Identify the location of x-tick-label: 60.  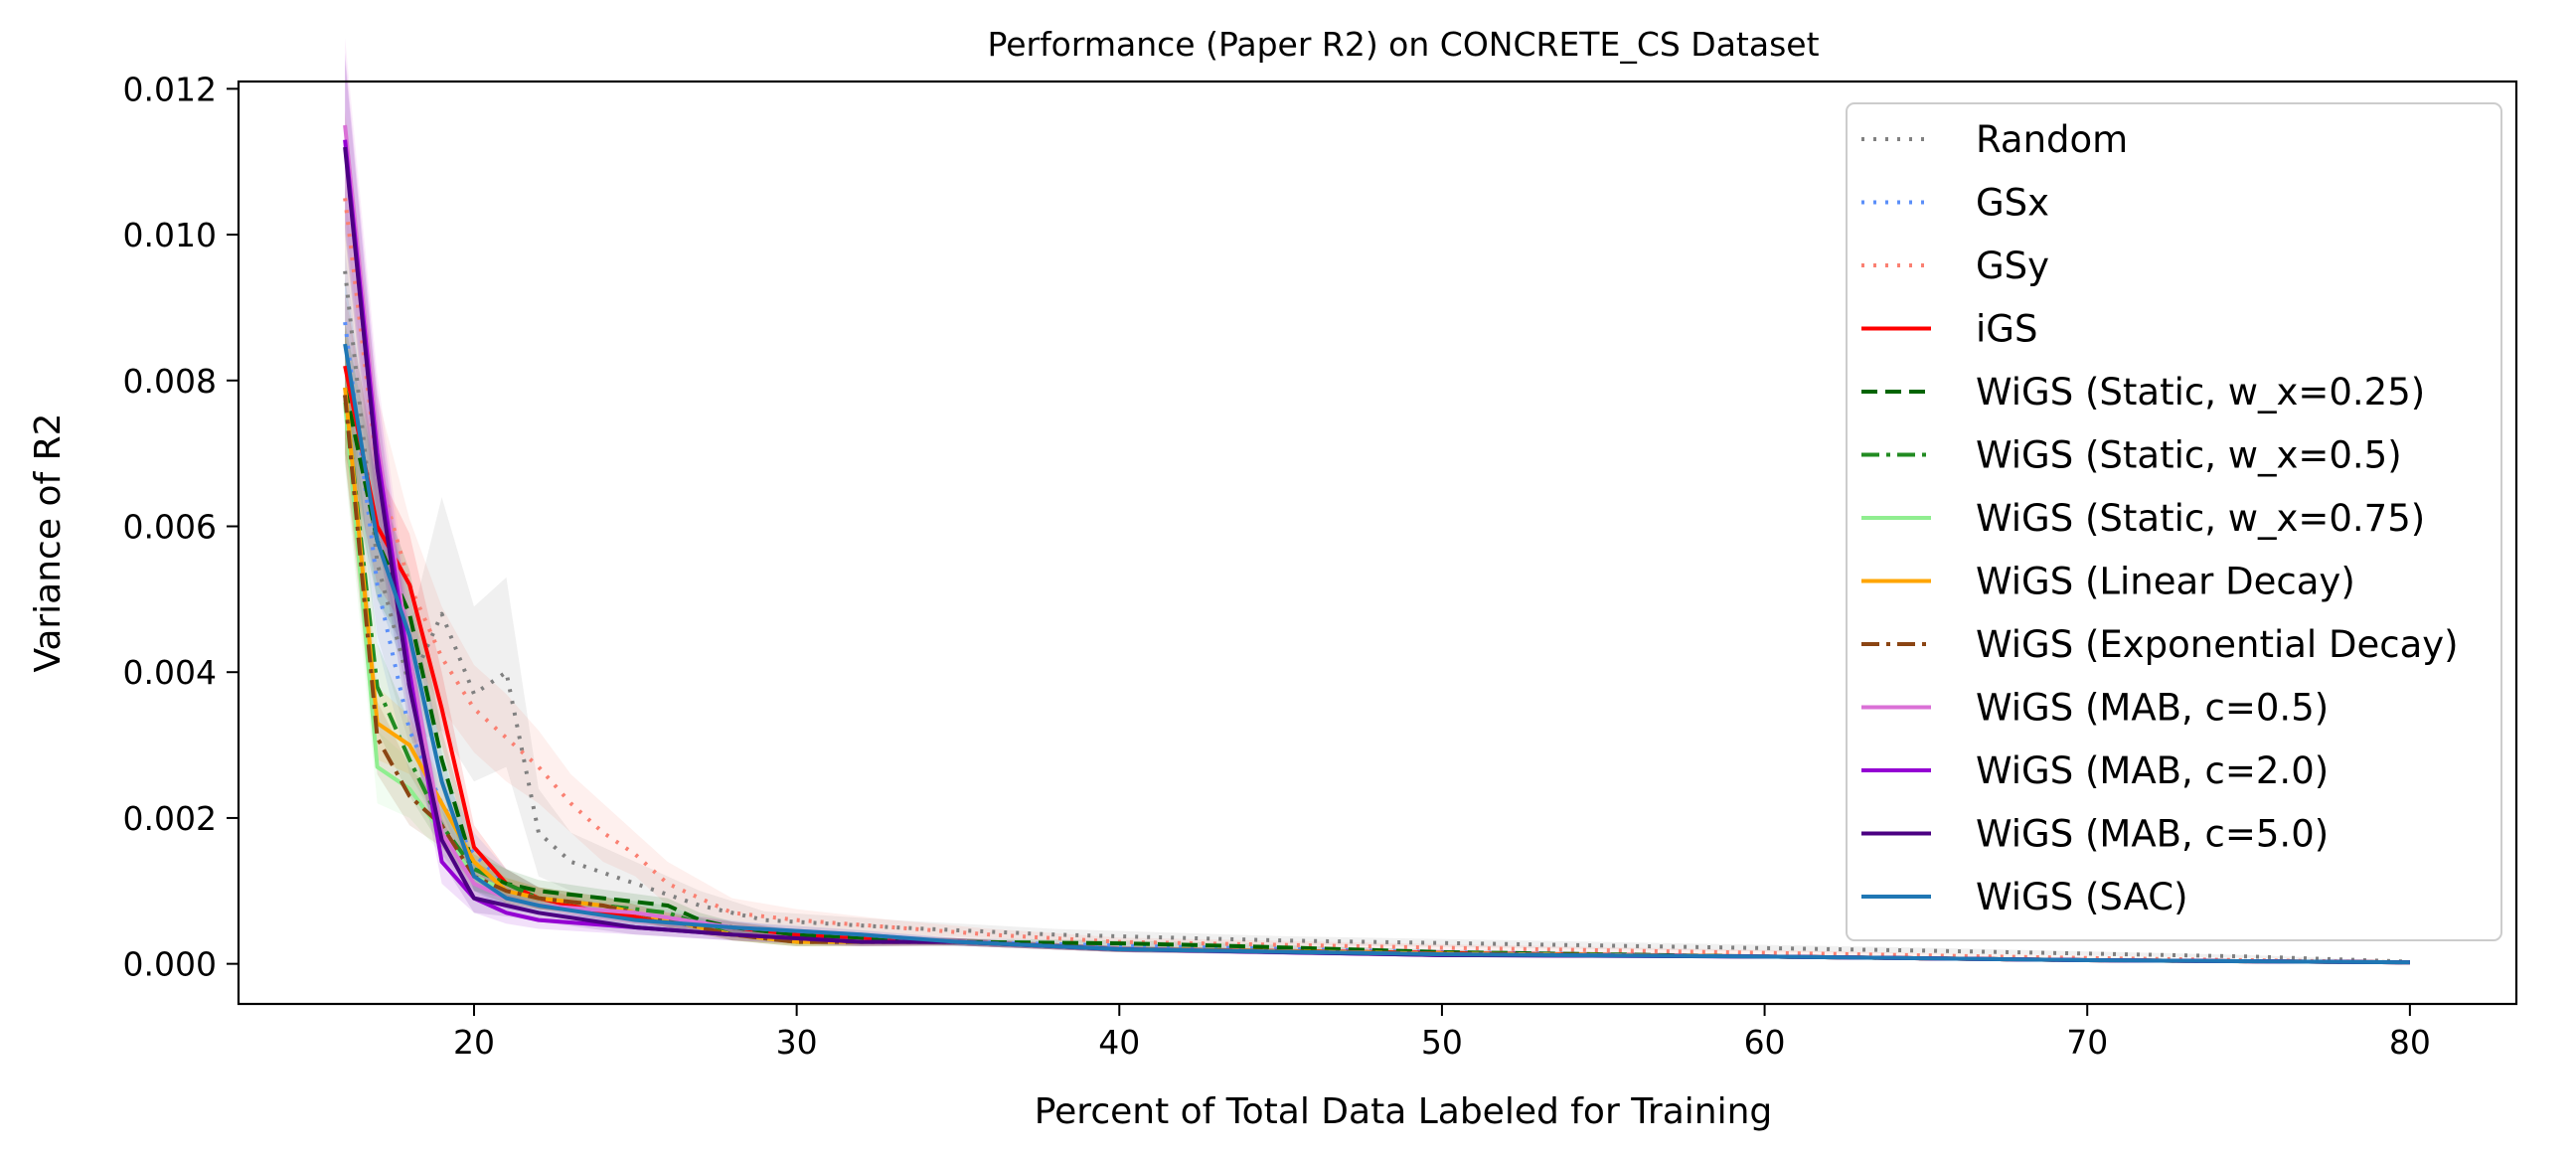
(1765, 1042).